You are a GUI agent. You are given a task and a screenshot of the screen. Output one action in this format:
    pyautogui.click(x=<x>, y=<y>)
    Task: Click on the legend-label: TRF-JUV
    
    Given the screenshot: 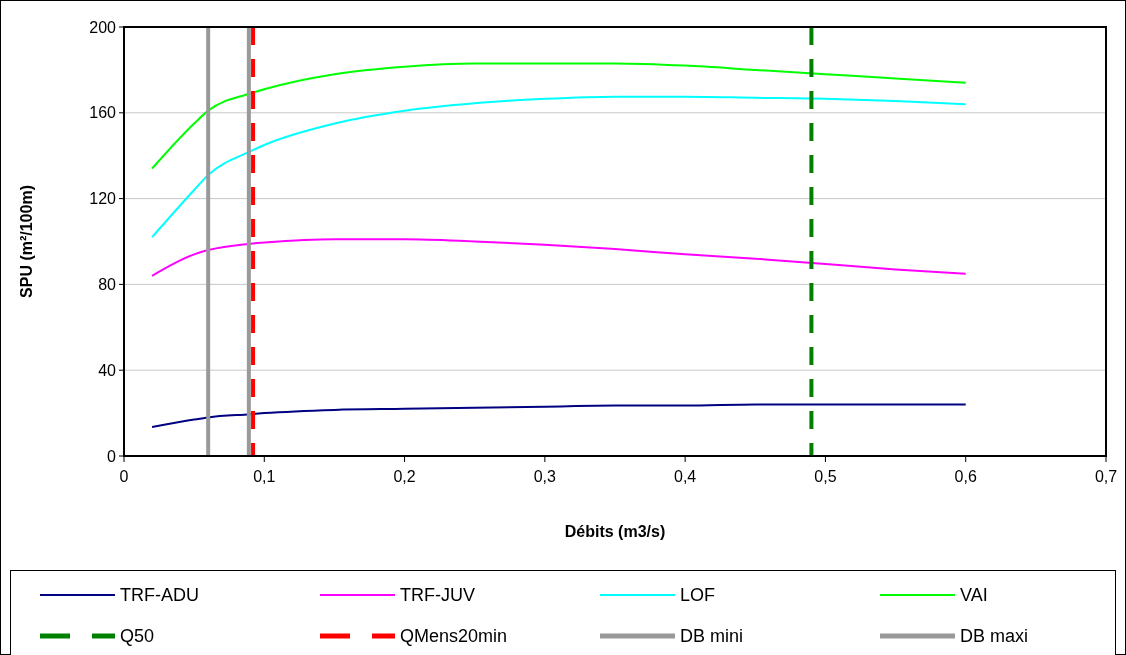 What is the action you would take?
    pyautogui.click(x=437, y=595)
    